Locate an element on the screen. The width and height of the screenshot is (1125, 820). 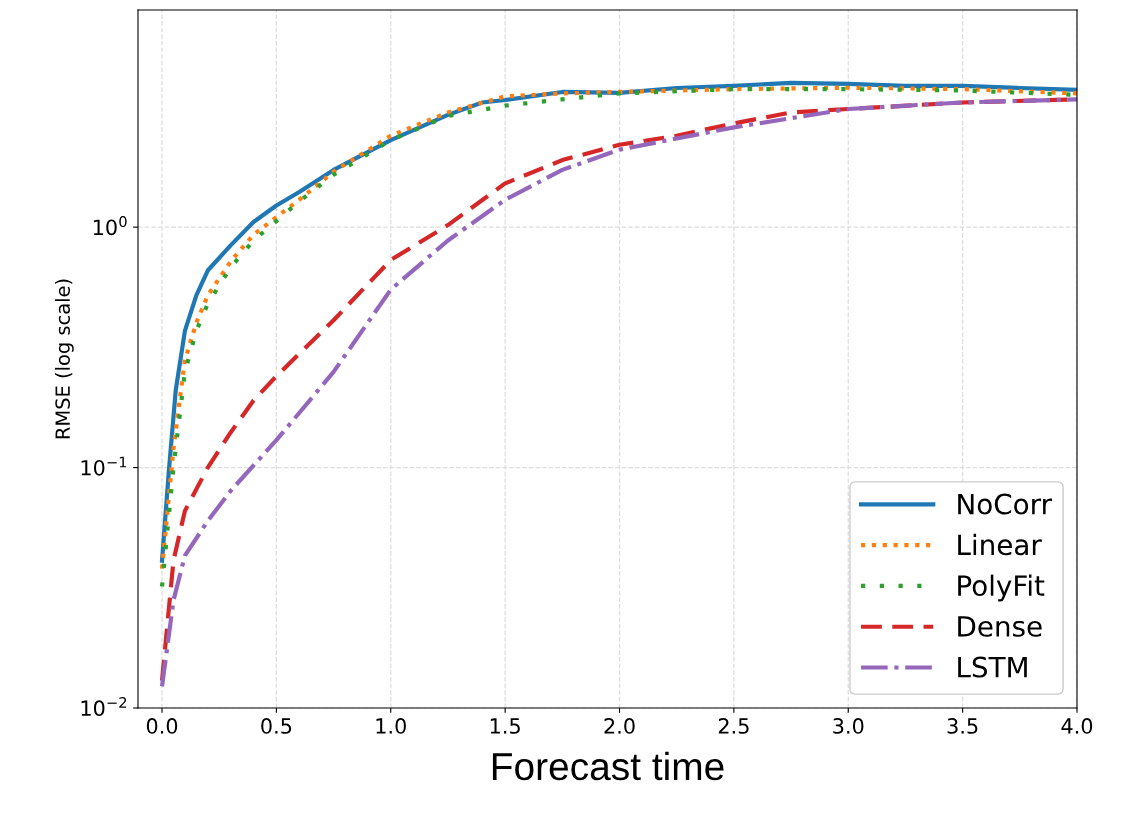
x-tick-label: 2.0 is located at coordinates (619, 726).